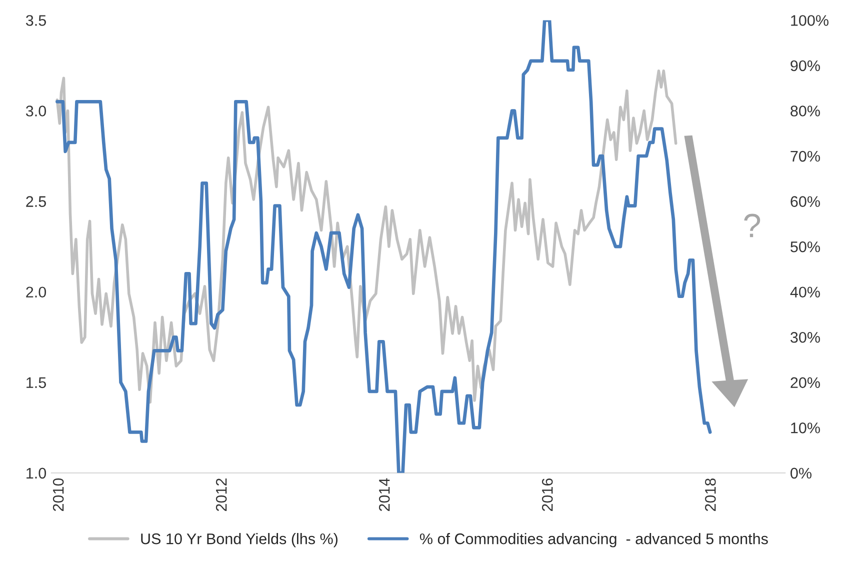 This screenshot has width=858, height=561. What do you see at coordinates (594, 540) in the screenshot?
I see `legend-label: % of Commodities advancing - advanced 5 months` at bounding box center [594, 540].